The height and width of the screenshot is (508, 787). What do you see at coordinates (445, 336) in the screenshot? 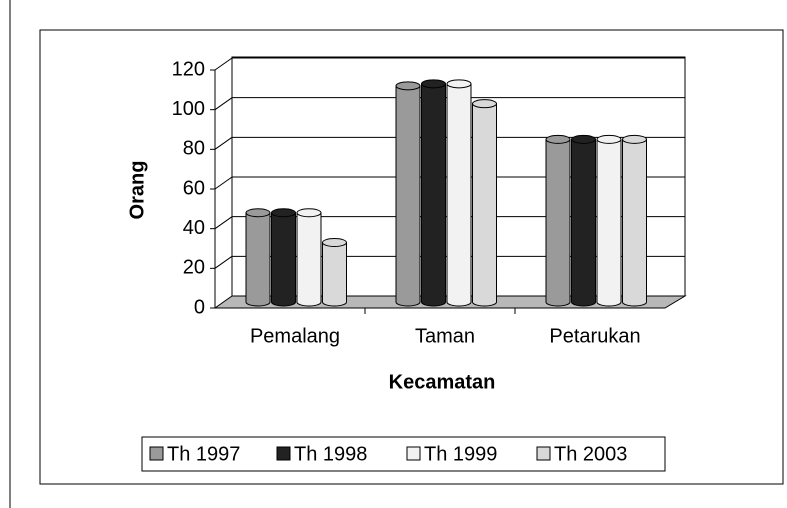
I see `x-tick-label: Taman` at bounding box center [445, 336].